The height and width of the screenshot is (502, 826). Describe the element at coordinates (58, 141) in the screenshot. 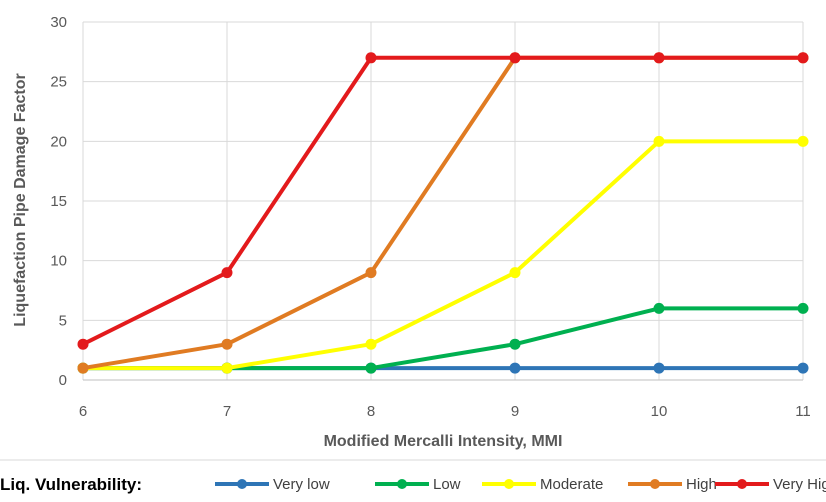

I see `y-tick-label: 20` at that location.